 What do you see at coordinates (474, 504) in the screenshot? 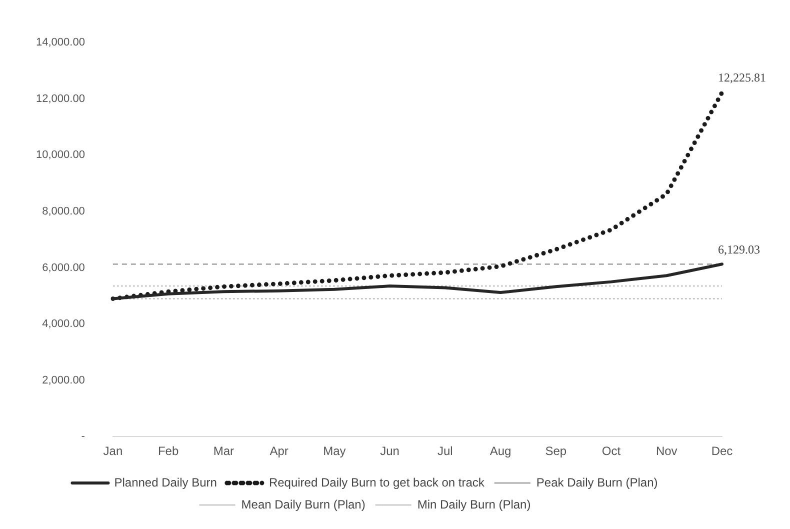
I see `legend-label: Min Daily Burn (Plan)` at bounding box center [474, 504].